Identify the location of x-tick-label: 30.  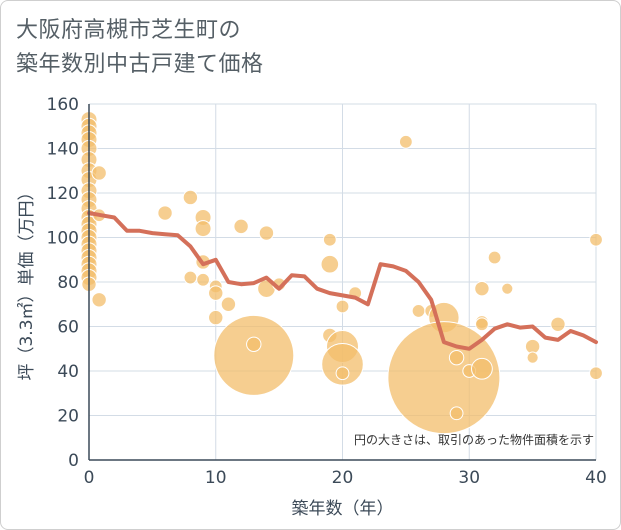
(469, 478).